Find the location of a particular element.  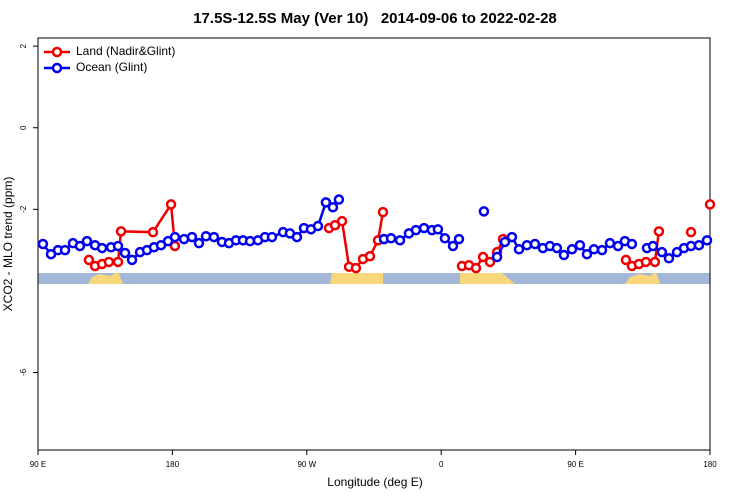

x-tick-label: 90 W is located at coordinates (306, 464).